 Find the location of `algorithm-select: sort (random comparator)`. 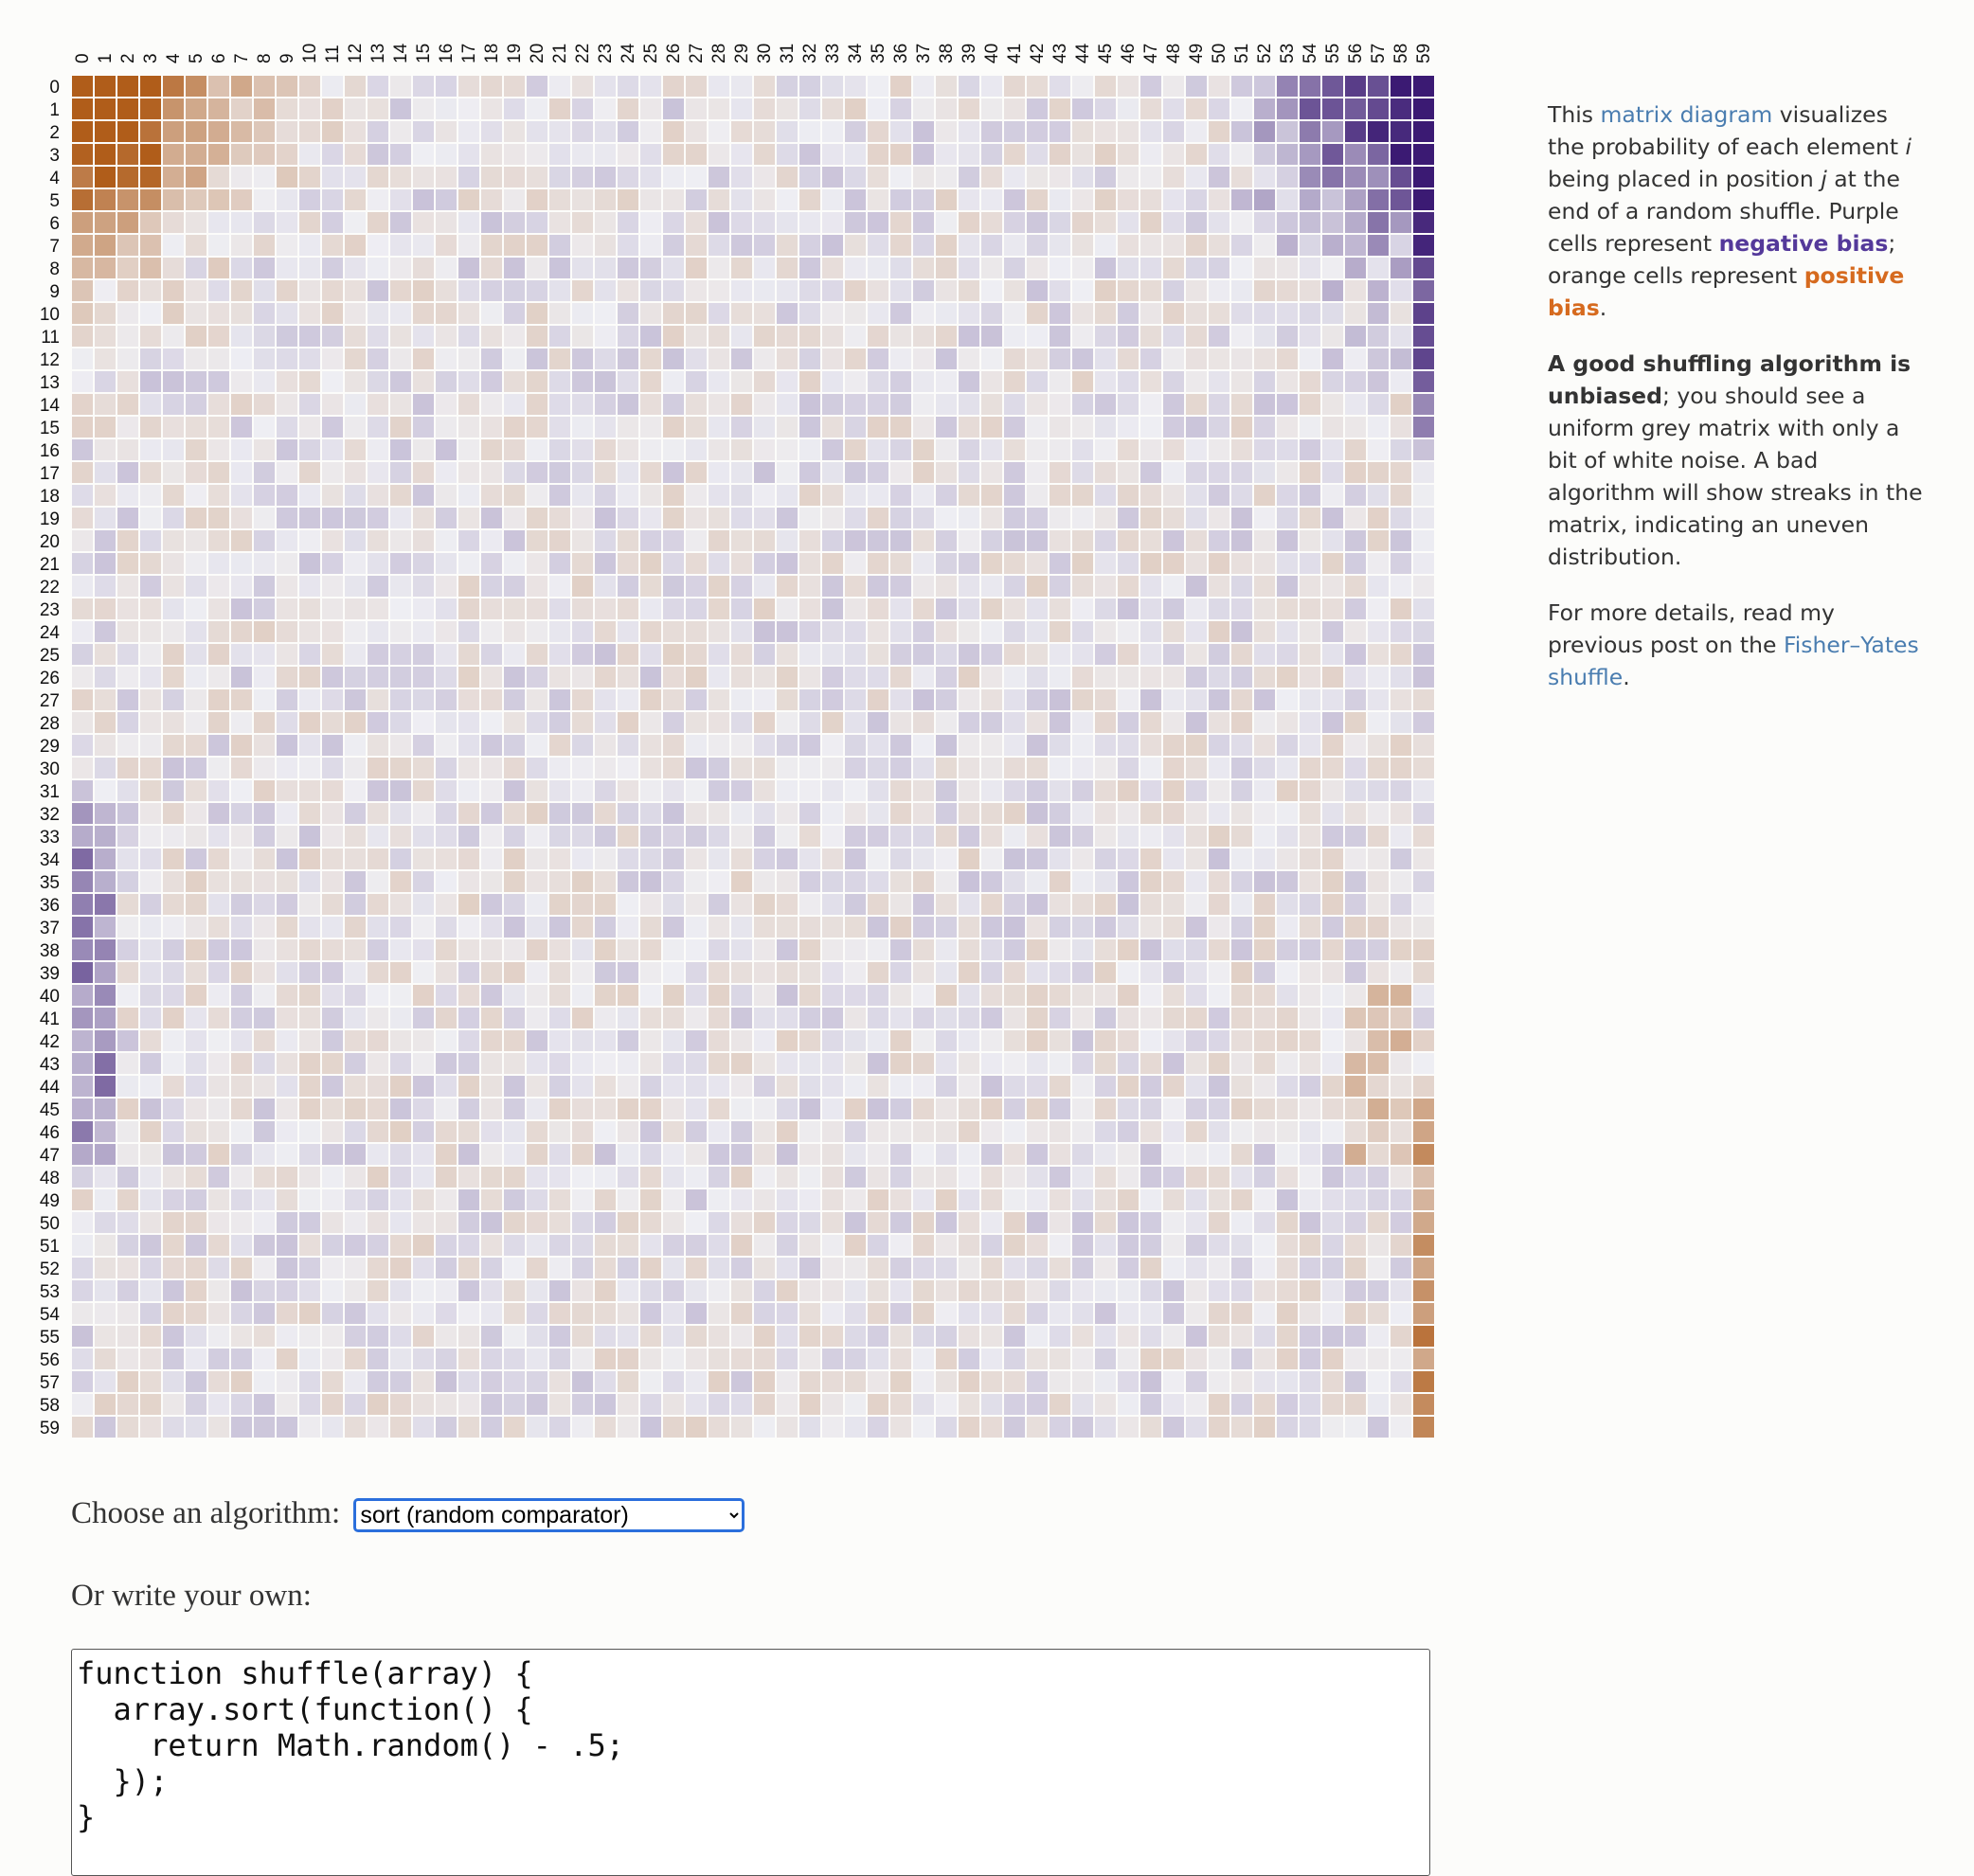

algorithm-select: sort (random comparator) is located at coordinates (549, 1515).